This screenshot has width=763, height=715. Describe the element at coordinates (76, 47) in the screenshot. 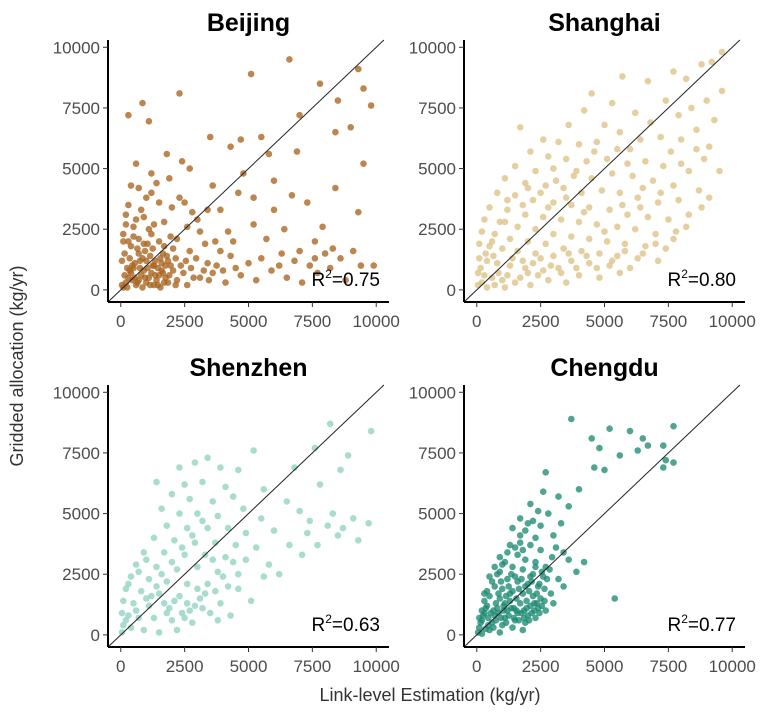

I see `y-tick-label: 10000` at that location.